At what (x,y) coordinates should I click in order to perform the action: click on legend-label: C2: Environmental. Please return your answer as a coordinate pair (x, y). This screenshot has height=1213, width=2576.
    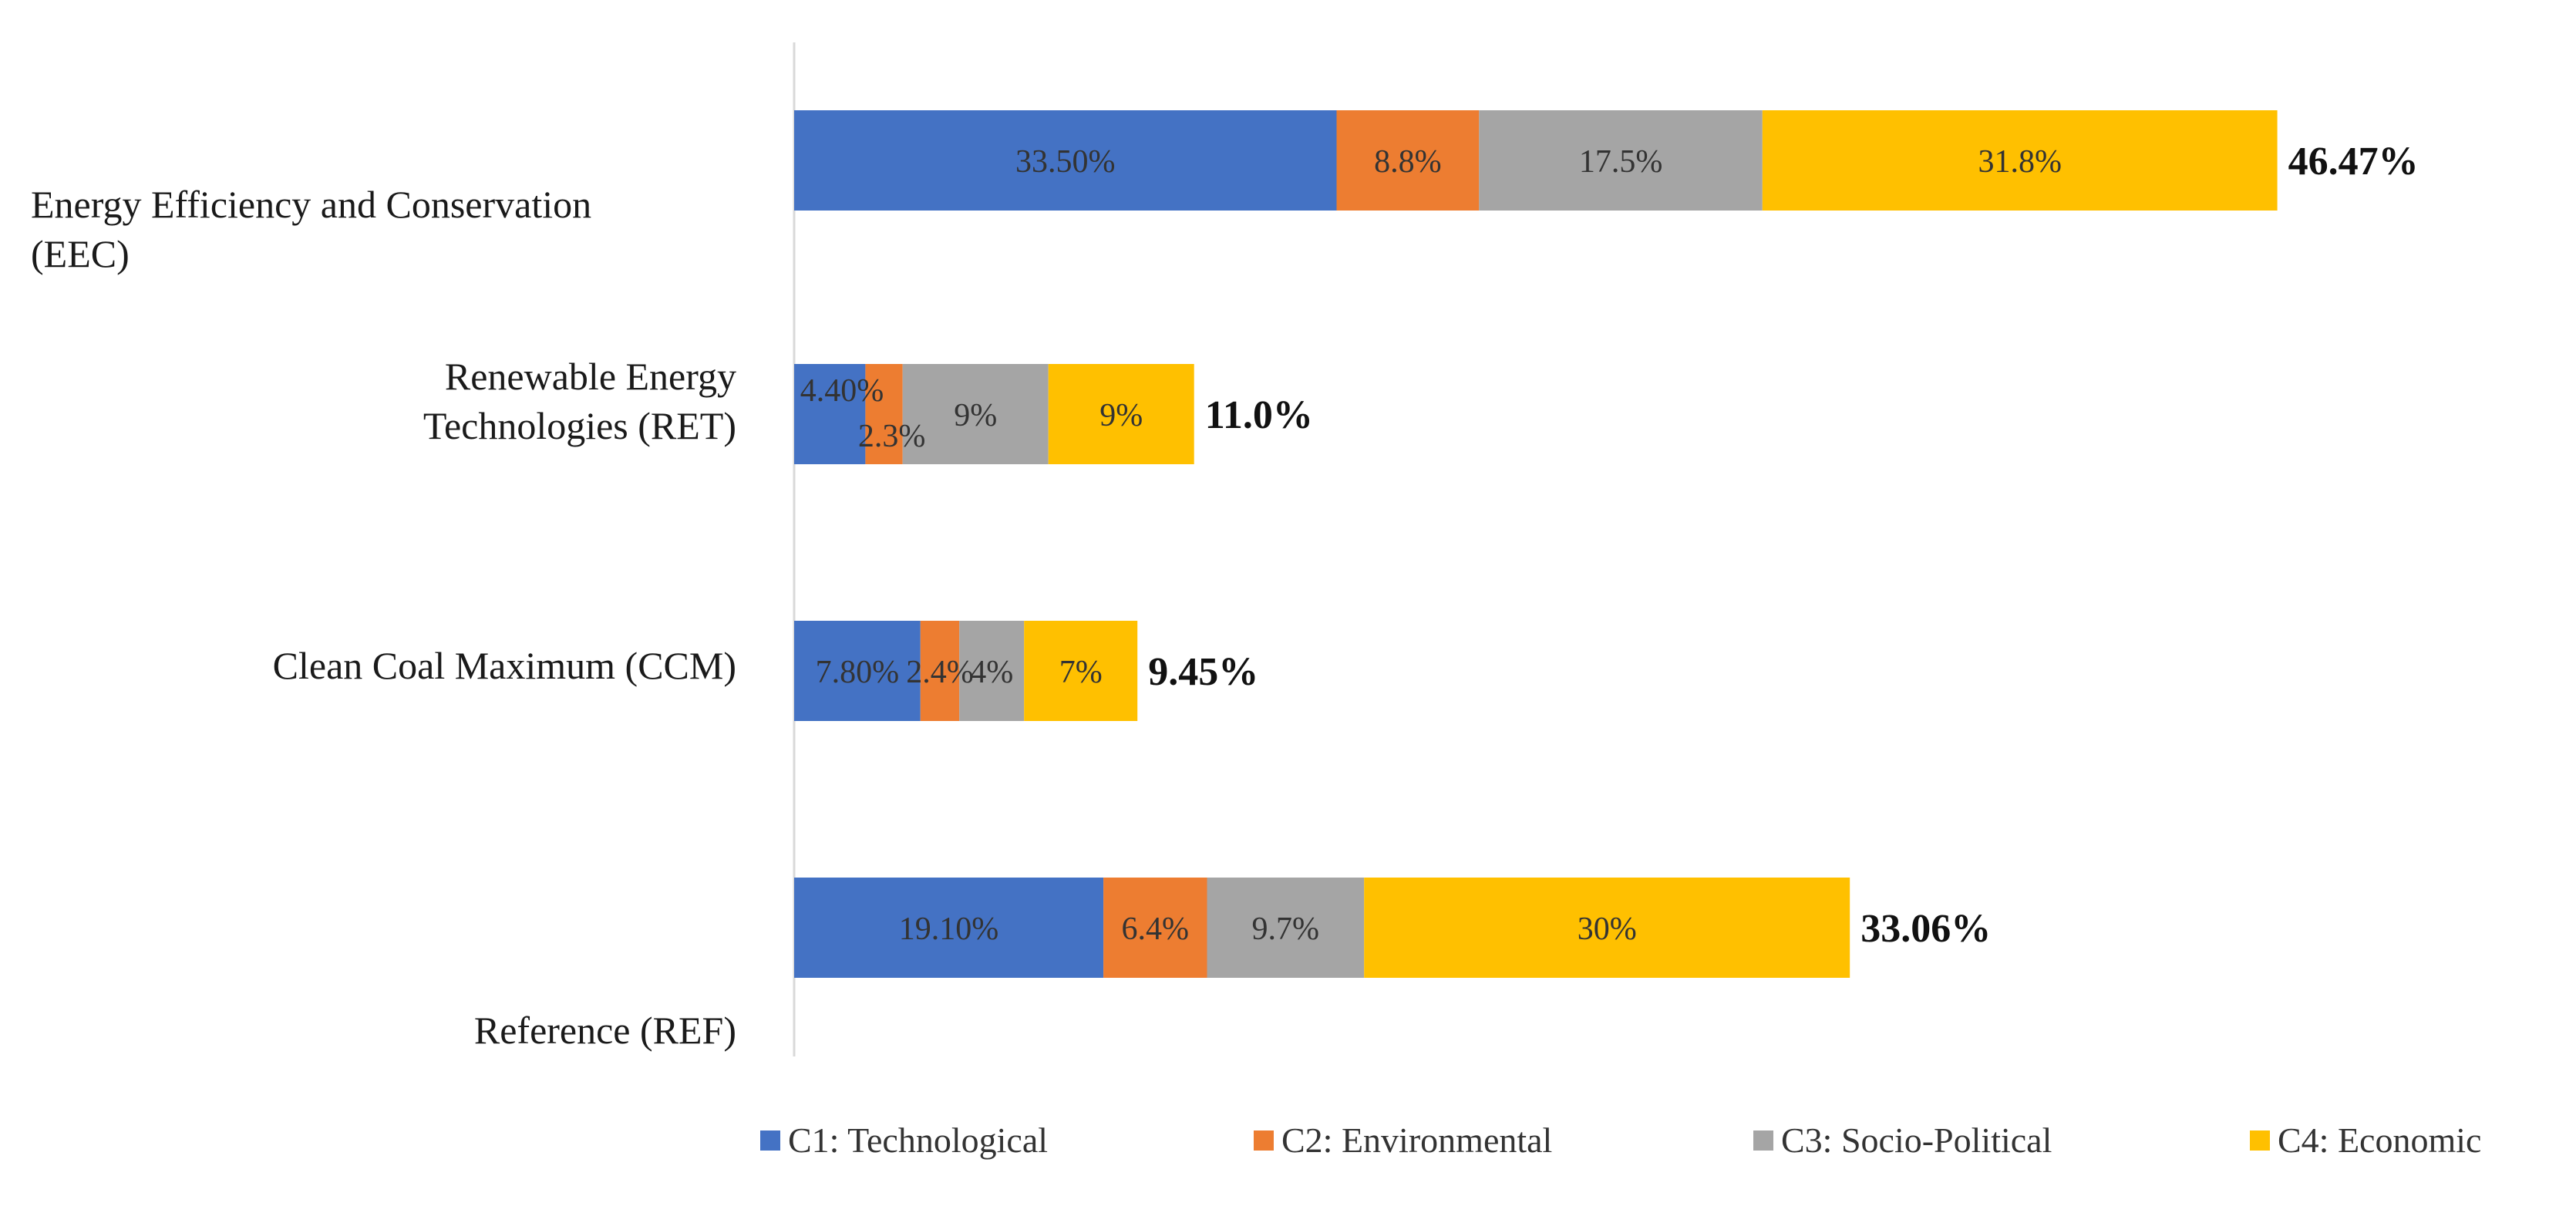
    Looking at the image, I should click on (1417, 1140).